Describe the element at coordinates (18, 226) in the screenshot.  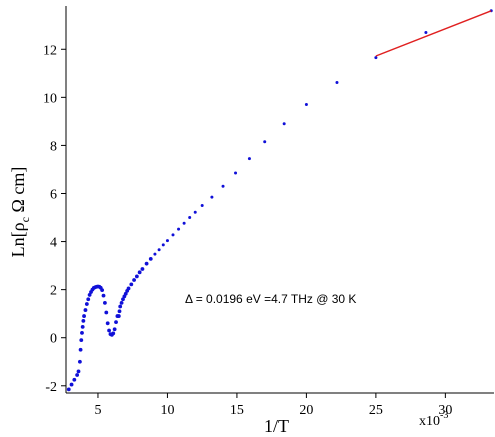
I see `y-axis-title-rho: ρ` at that location.